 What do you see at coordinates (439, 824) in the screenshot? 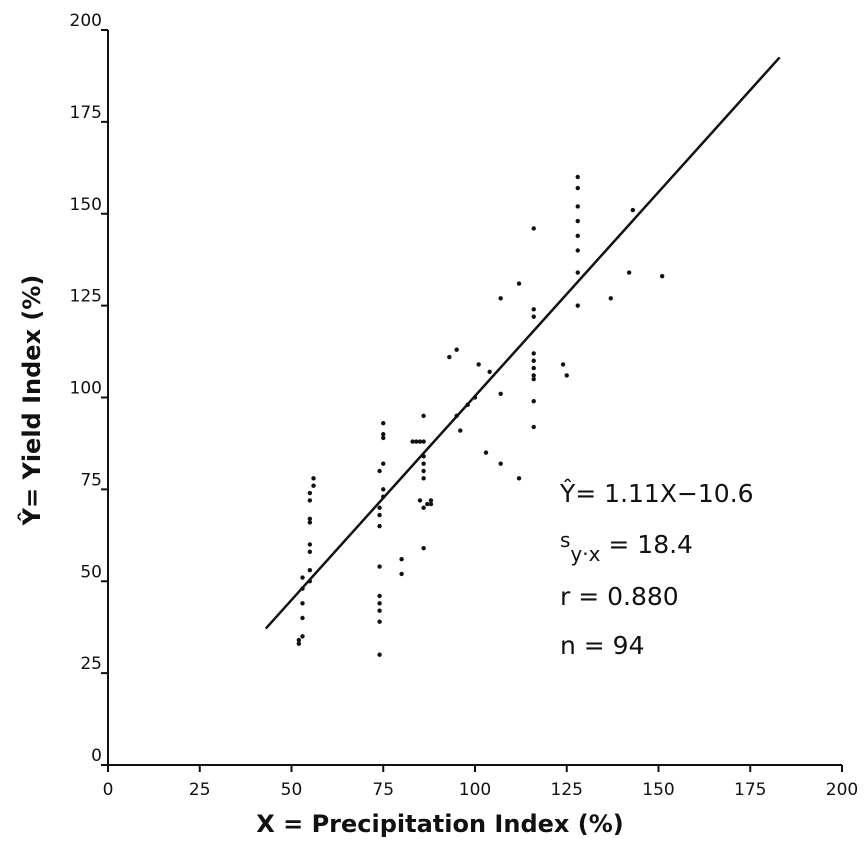
I see `x-axis-title: X = Precipitation Index (%)` at bounding box center [439, 824].